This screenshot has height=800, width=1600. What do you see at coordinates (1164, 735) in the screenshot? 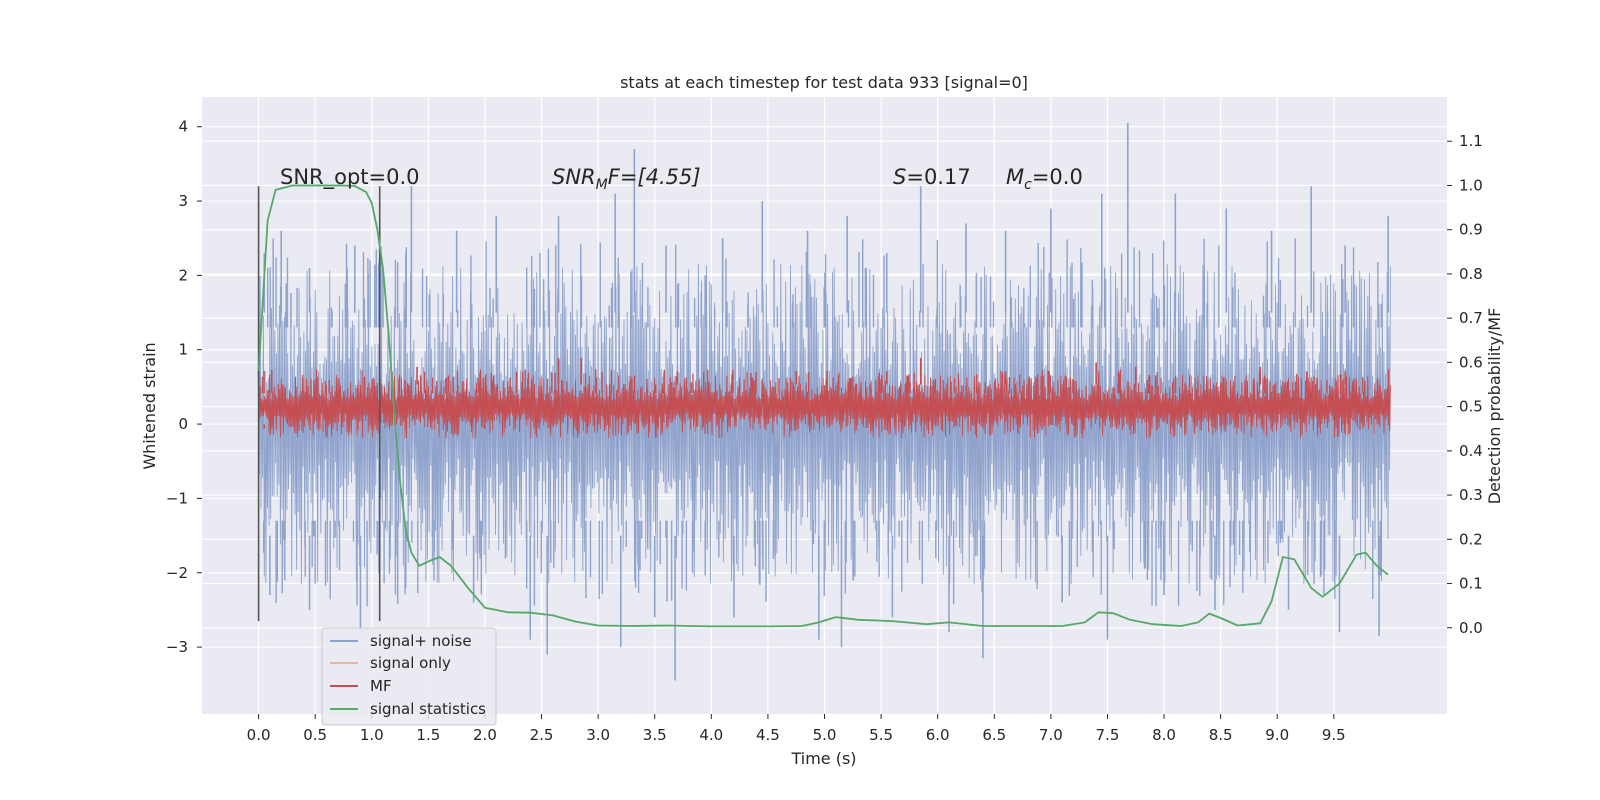
I see `x-tick-label: 8.0` at bounding box center [1164, 735].